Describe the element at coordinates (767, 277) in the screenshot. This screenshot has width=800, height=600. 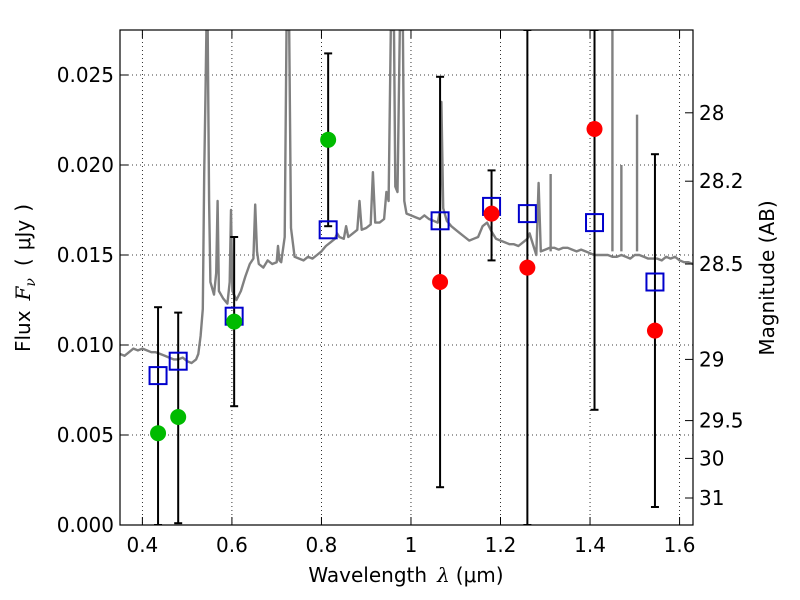
I see `y2-axis-label: Magnitude (AB)` at that location.